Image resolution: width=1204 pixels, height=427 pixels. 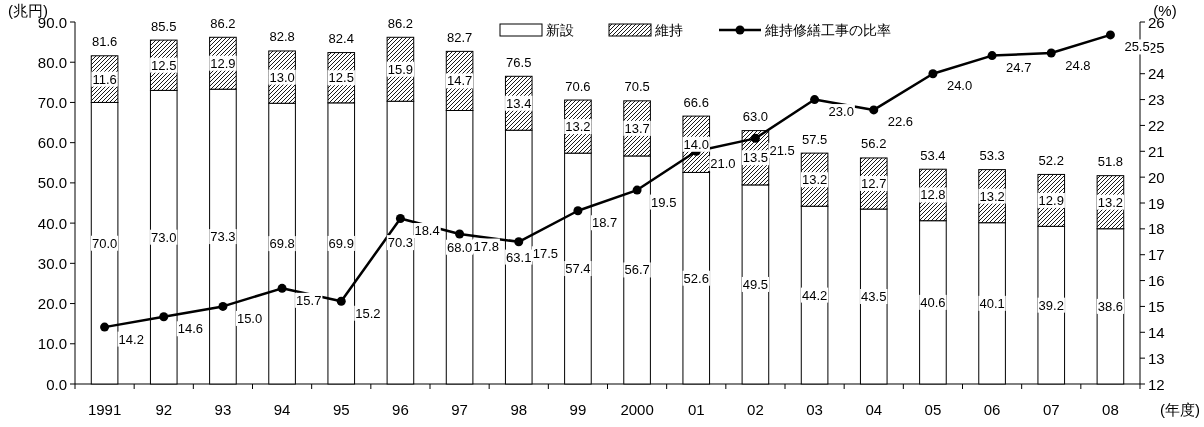 I want to click on x-tick-label: 08, so click(x=1110, y=409).